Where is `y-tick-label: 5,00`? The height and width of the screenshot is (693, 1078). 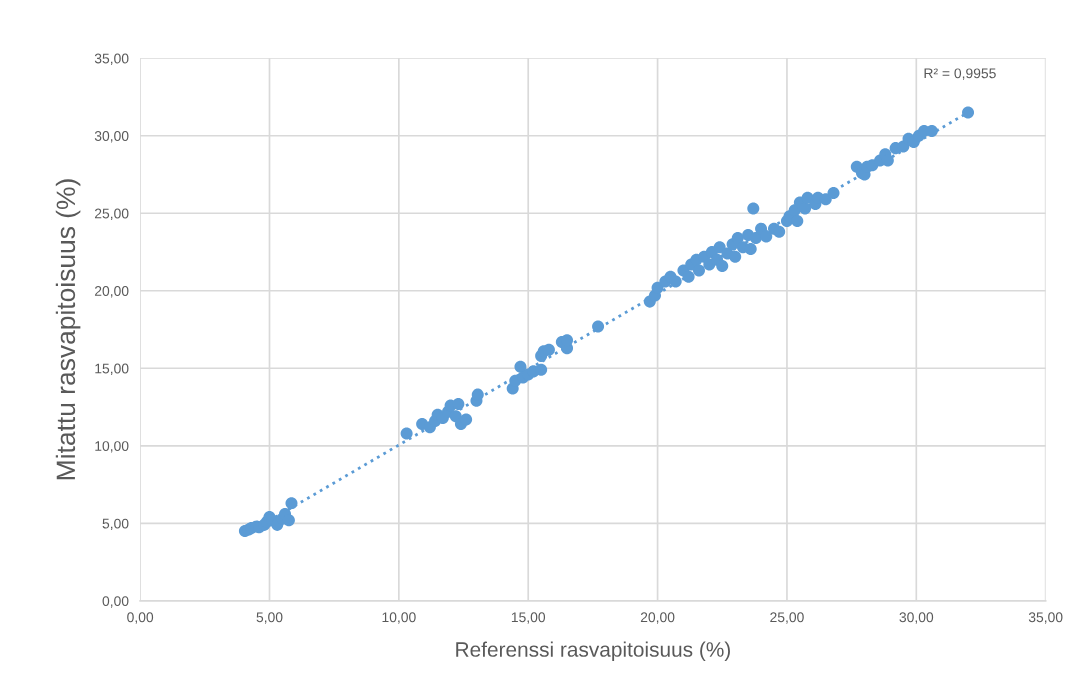 y-tick-label: 5,00 is located at coordinates (115, 524).